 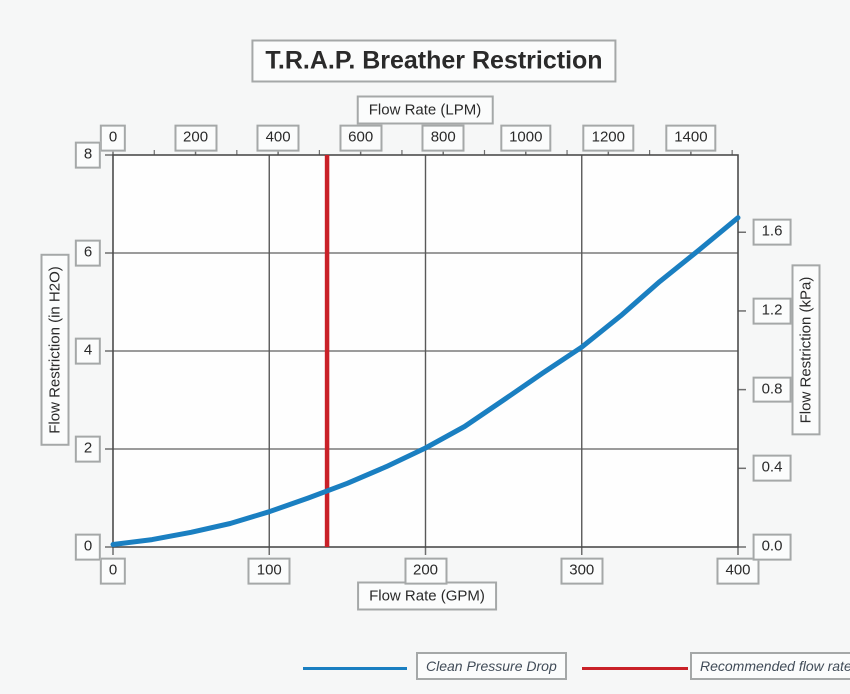 I want to click on legend-label-clean-pressure-drop: Clean Pressure Drop, so click(x=491, y=666).